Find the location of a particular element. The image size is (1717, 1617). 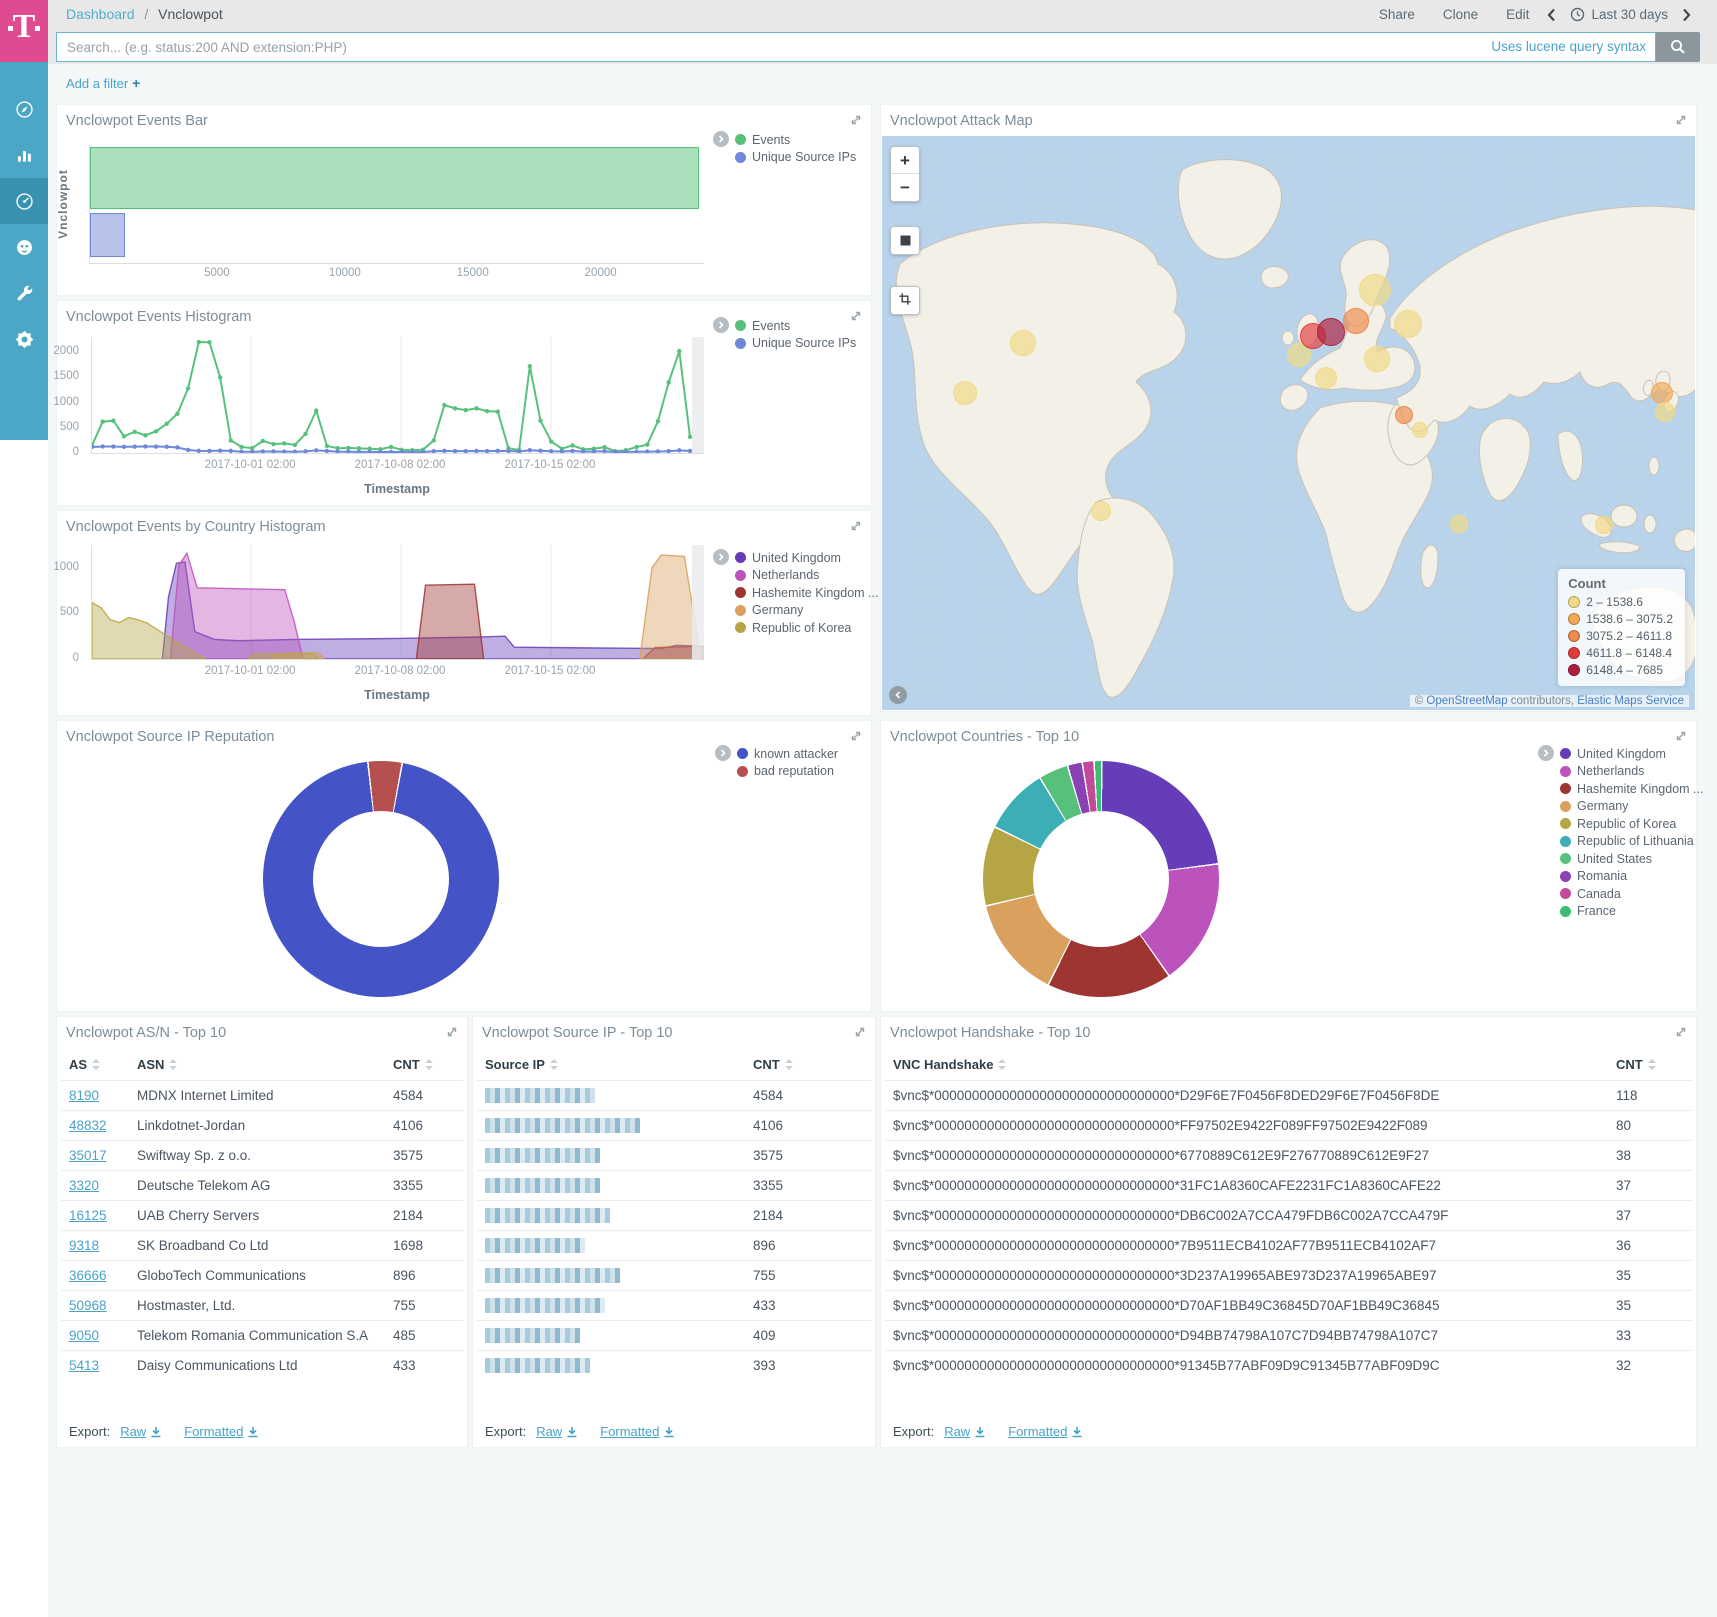

legend-item: Republic of Lithuania is located at coordinates (1631, 842).